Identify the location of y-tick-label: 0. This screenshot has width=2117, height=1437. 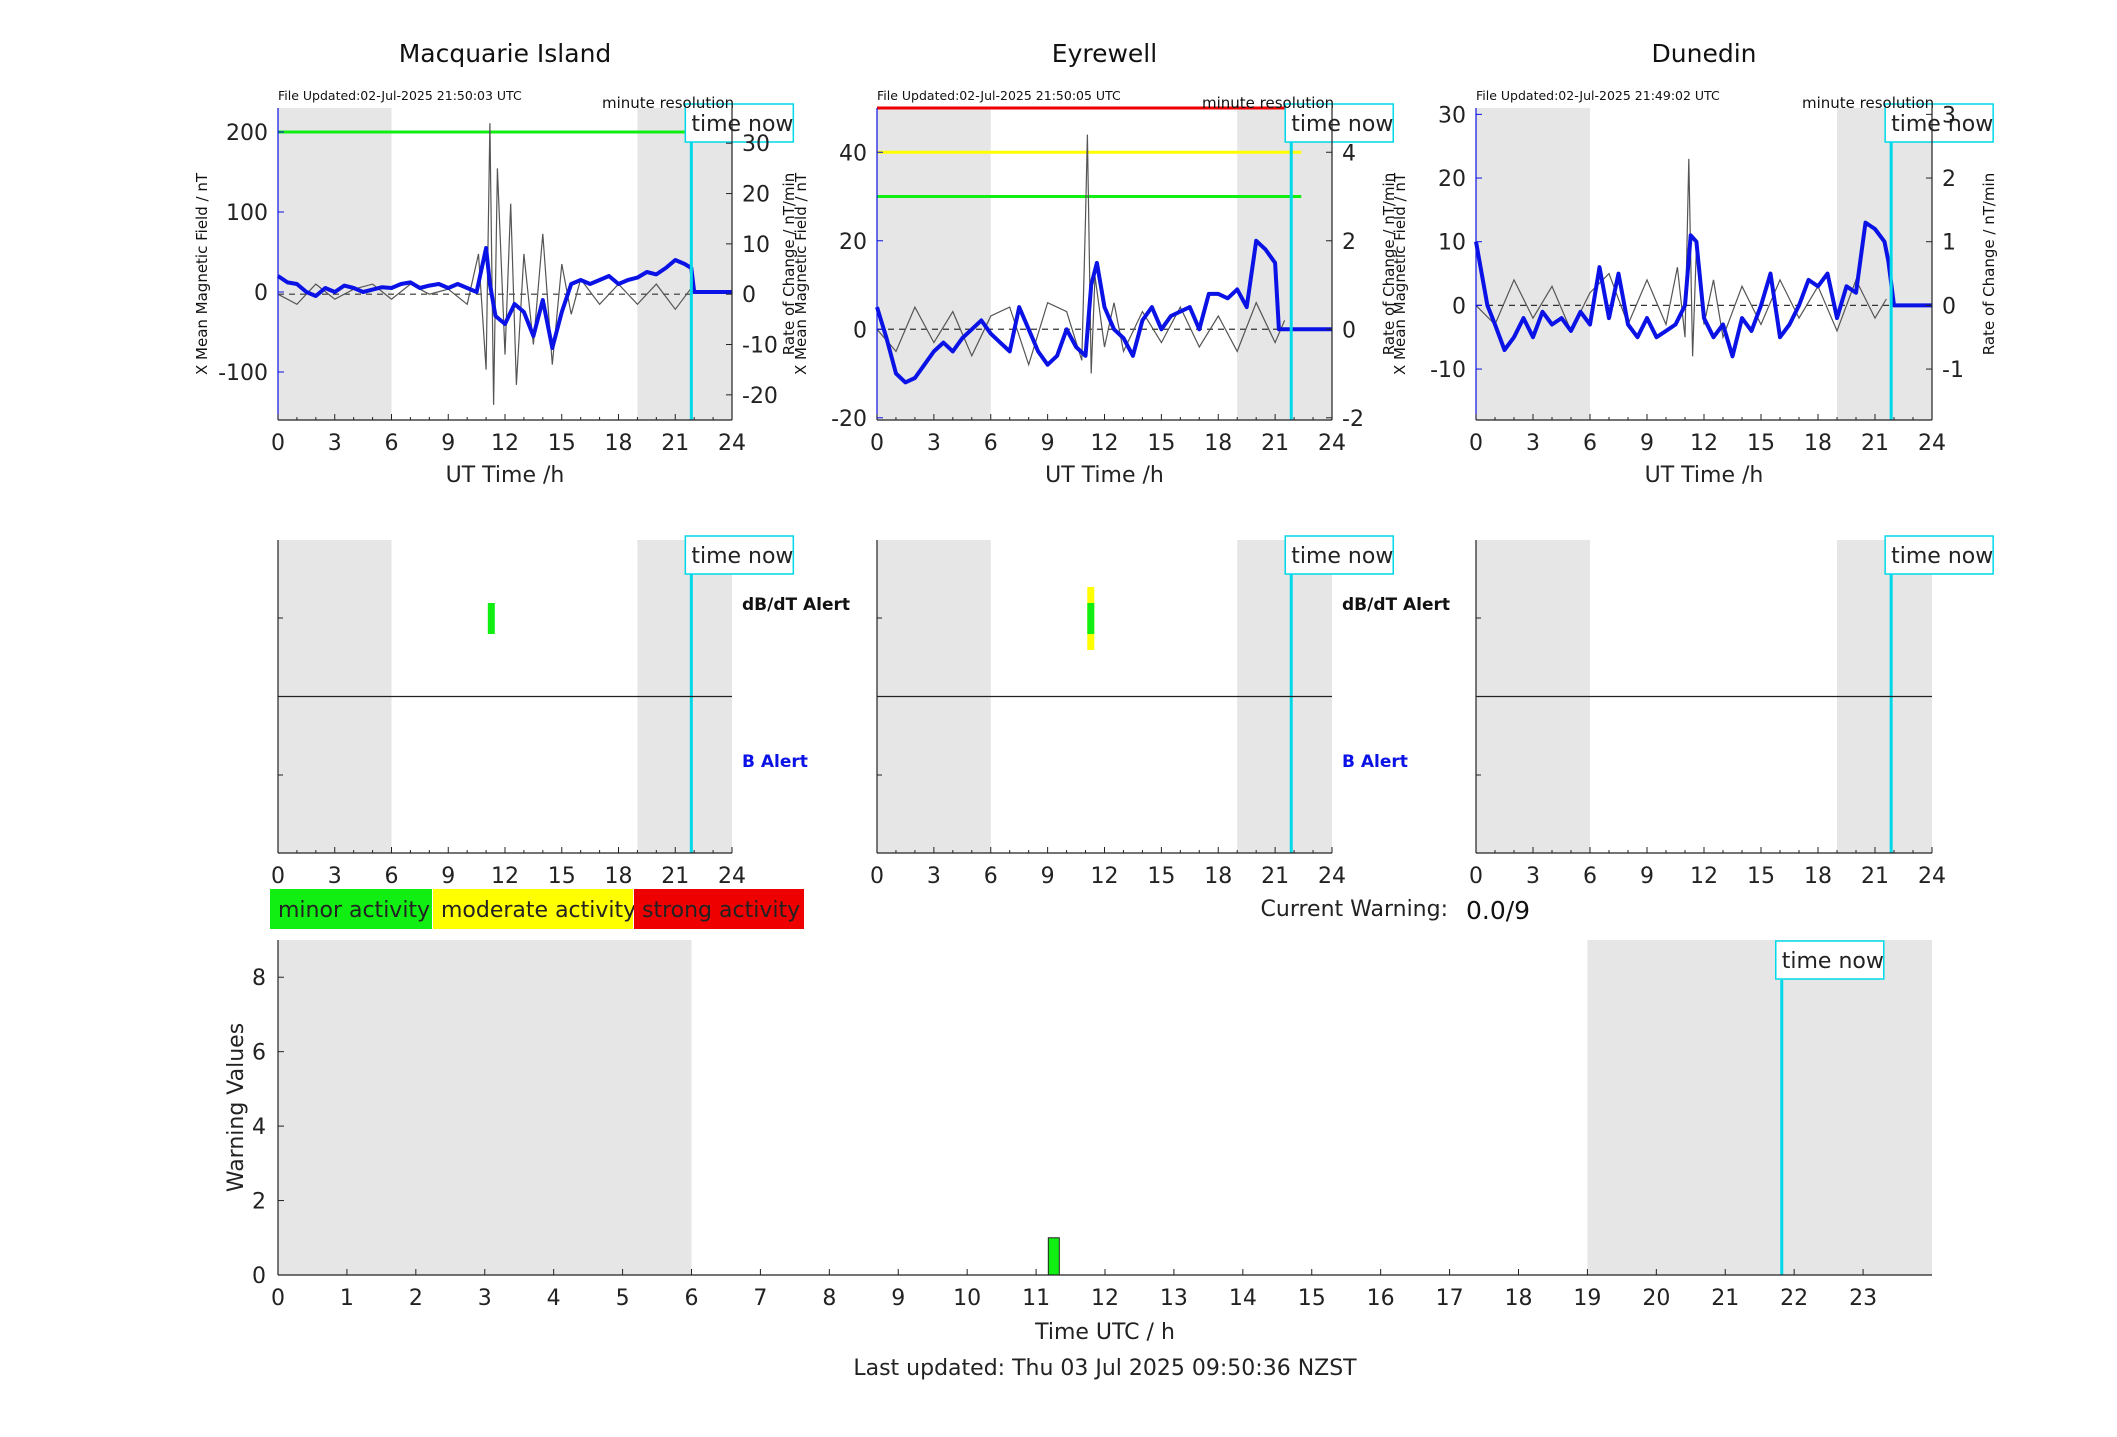
(259, 1276).